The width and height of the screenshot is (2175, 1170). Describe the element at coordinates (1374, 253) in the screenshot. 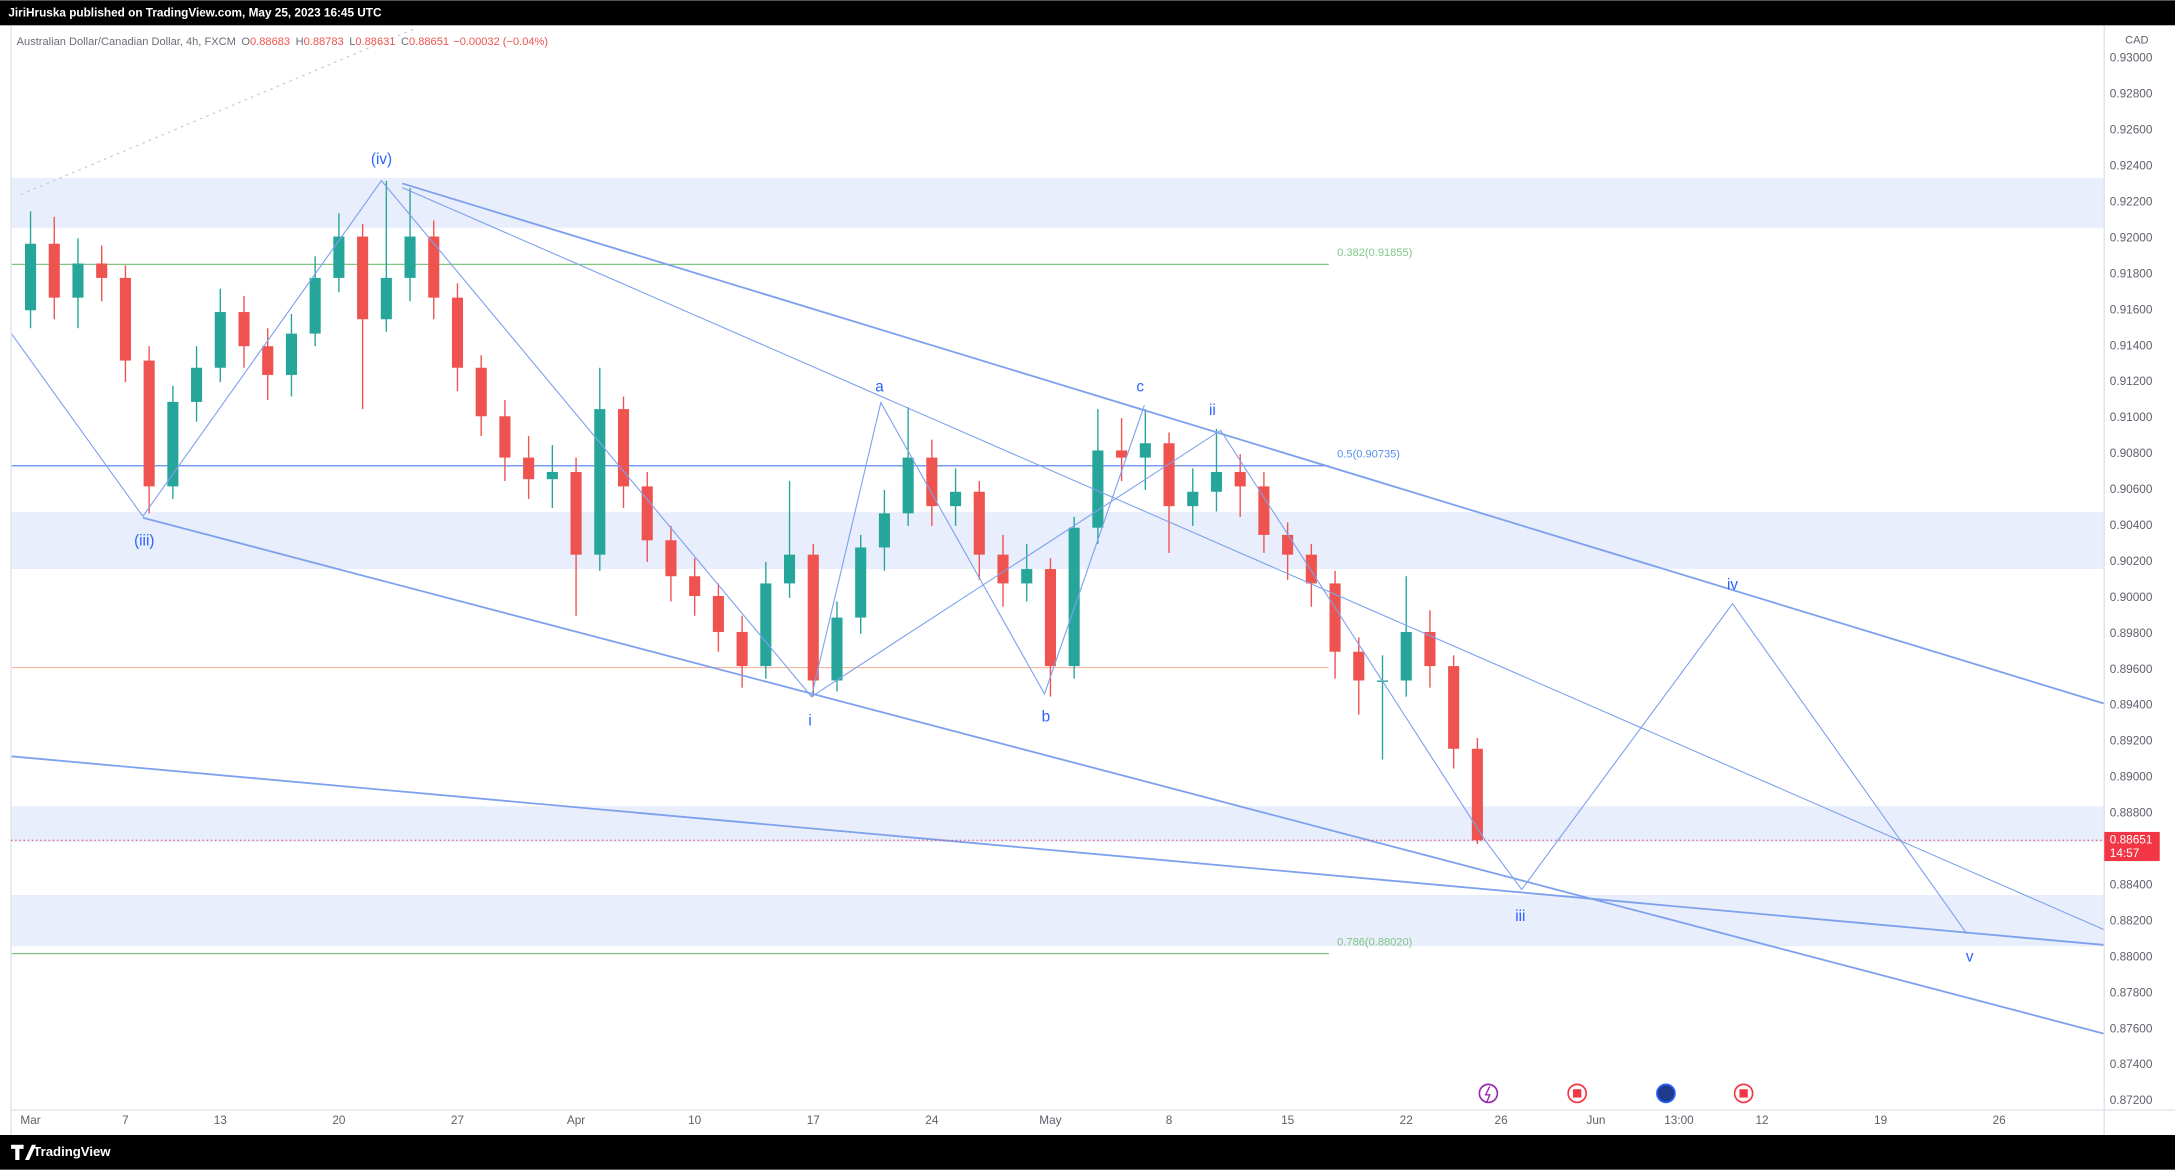

I see `fib-label: 0.382(0.91855)` at that location.